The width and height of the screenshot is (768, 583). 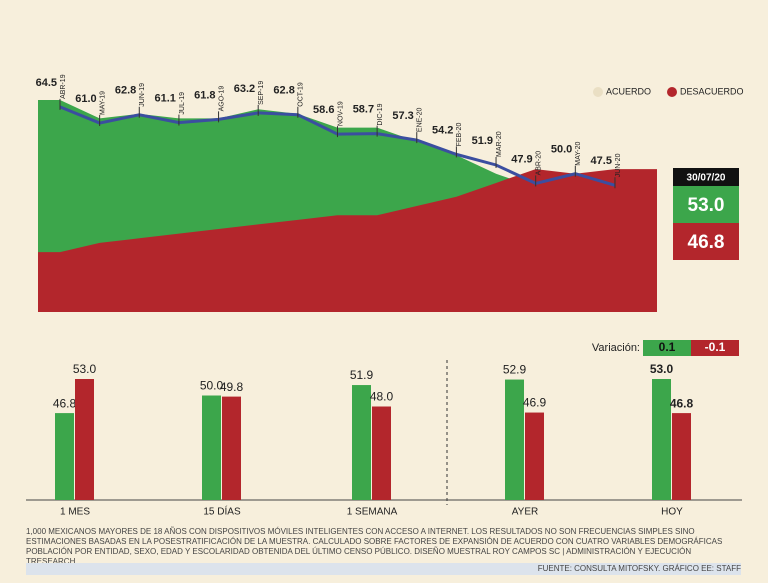 What do you see at coordinates (164, 98) in the screenshot?
I see `value-label: 61.1` at bounding box center [164, 98].